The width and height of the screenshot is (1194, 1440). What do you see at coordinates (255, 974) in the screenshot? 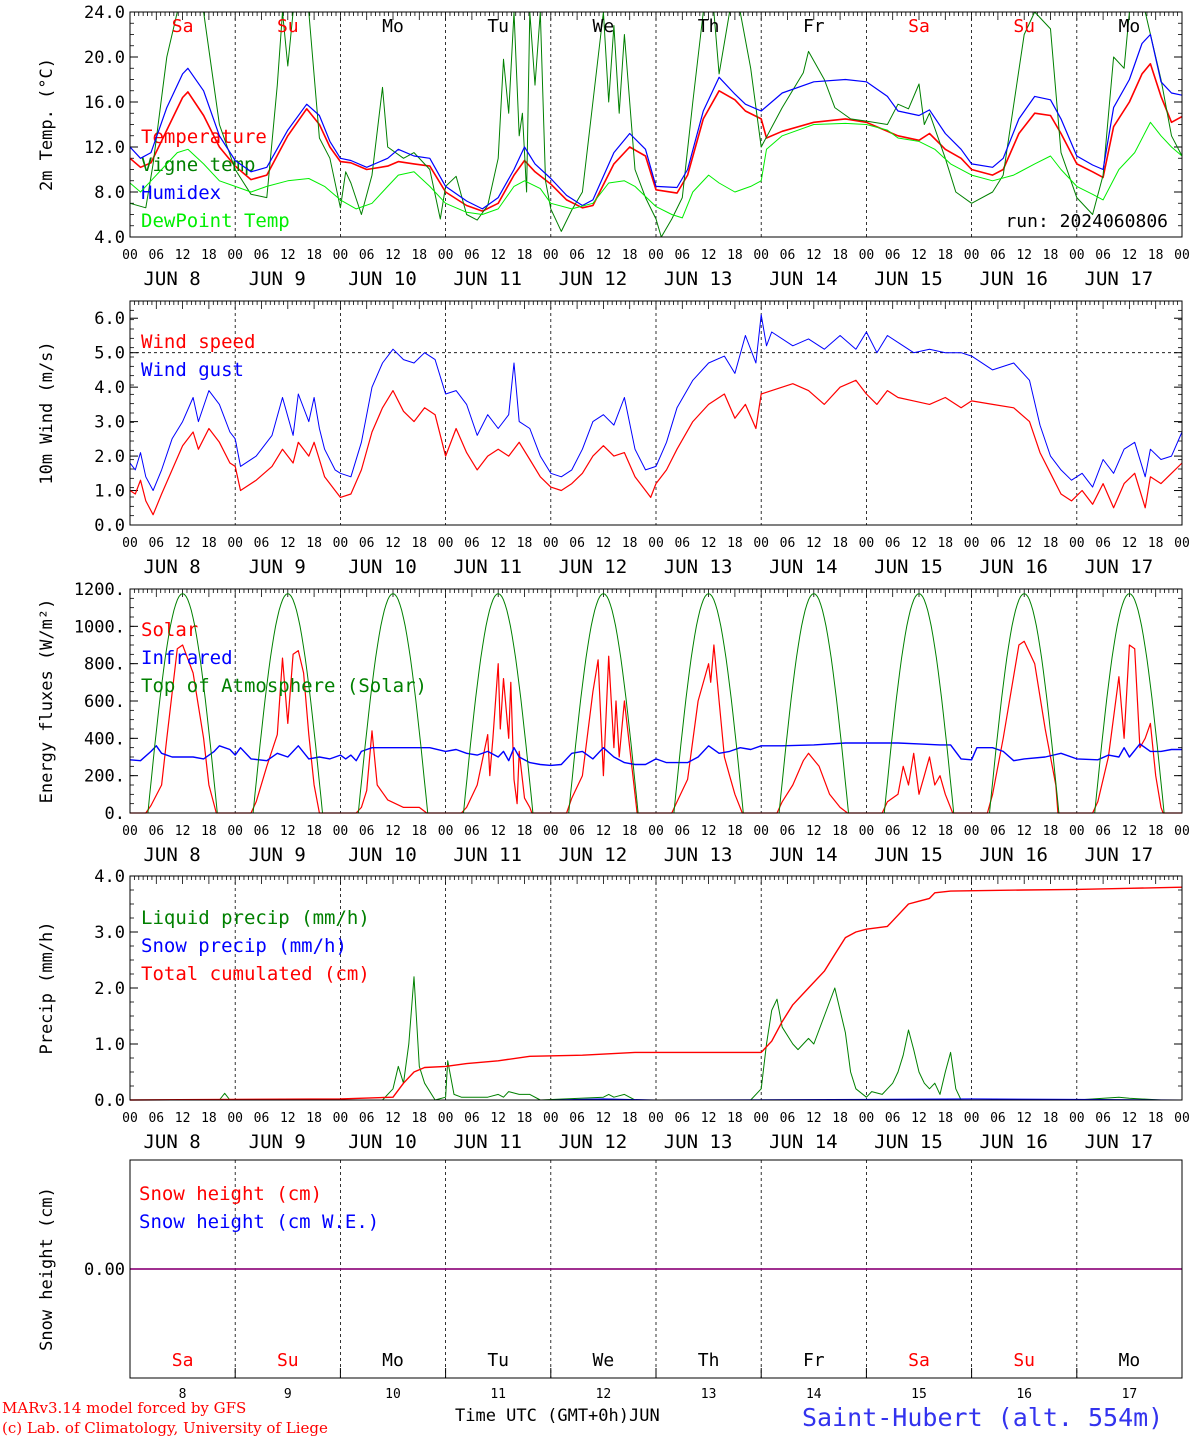
I see `legend-label: Total cumulated (cm)` at bounding box center [255, 974].